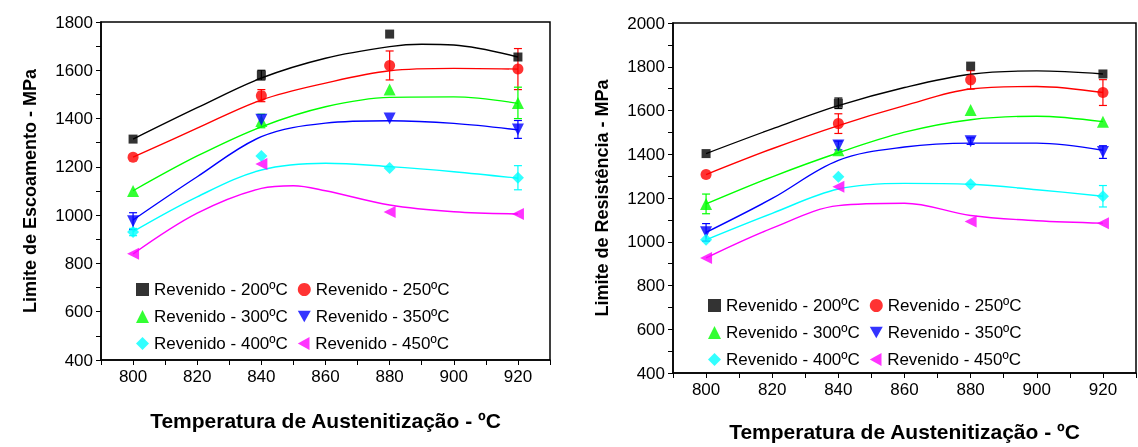 The image size is (1138, 447). I want to click on y-tick-label: 2000, so click(646, 23).